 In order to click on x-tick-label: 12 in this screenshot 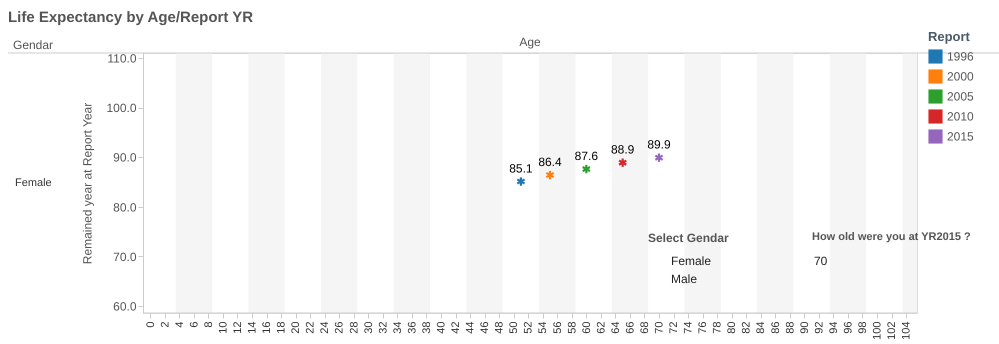, I will do `click(238, 328)`.